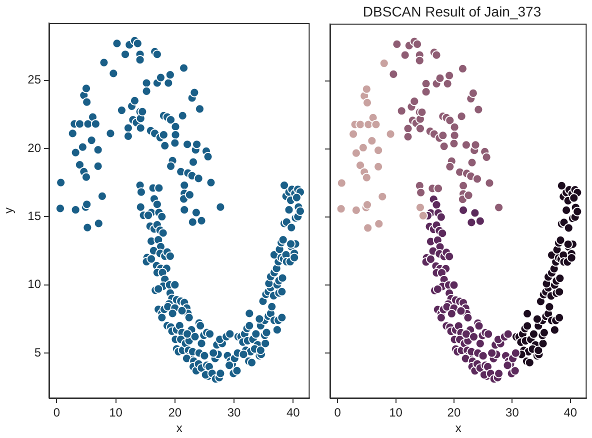 This screenshot has height=438, width=592. What do you see at coordinates (38, 352) in the screenshot?
I see `y-tick-label: 5` at bounding box center [38, 352].